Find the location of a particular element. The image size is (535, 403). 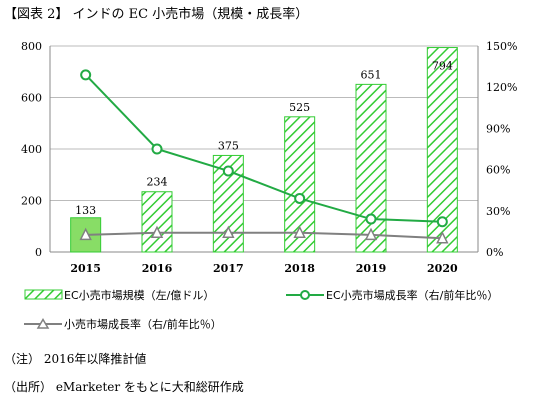

x-tick-label: 2018 is located at coordinates (299, 268).